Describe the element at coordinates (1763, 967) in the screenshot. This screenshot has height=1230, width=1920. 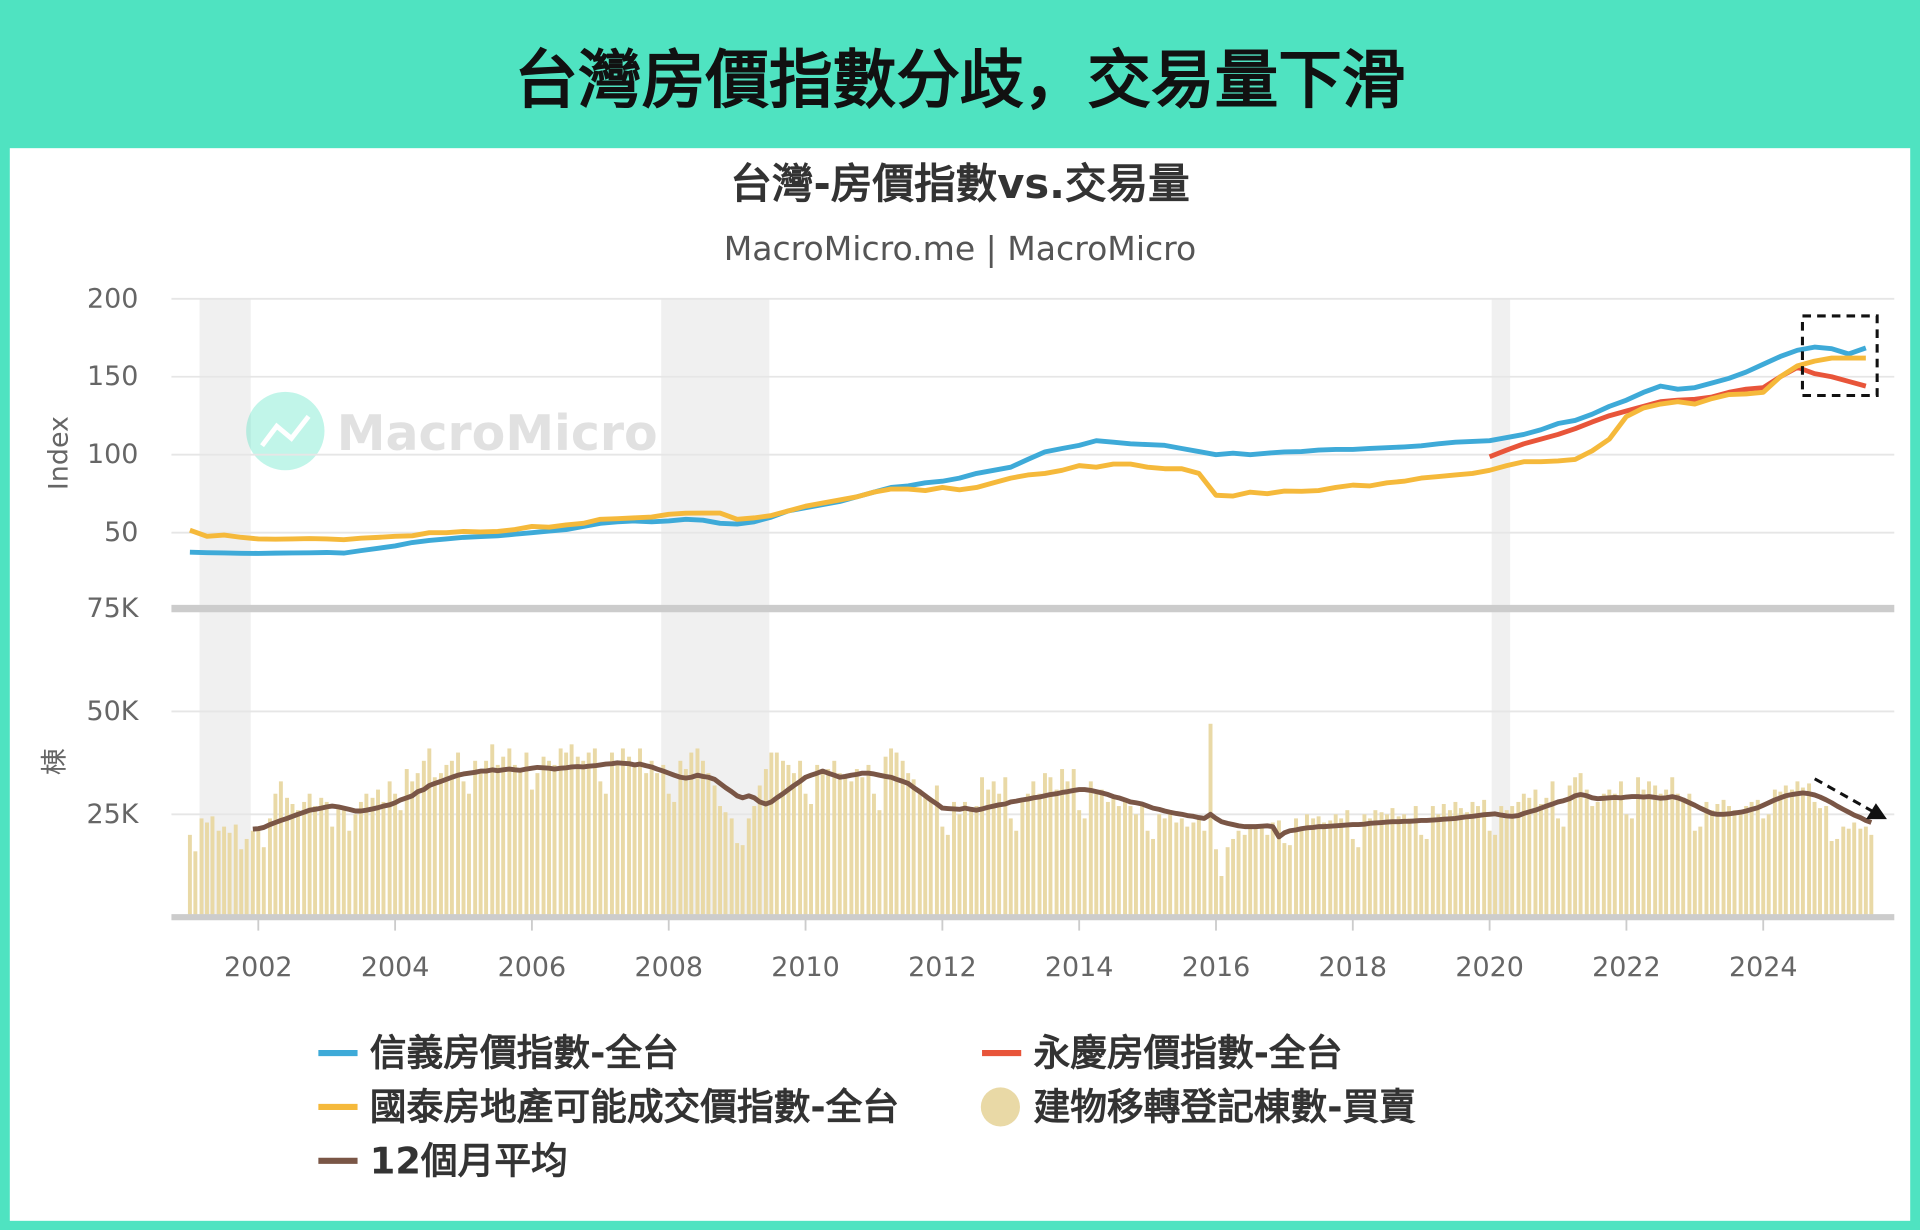
I see `x-tick-label: 2024` at that location.